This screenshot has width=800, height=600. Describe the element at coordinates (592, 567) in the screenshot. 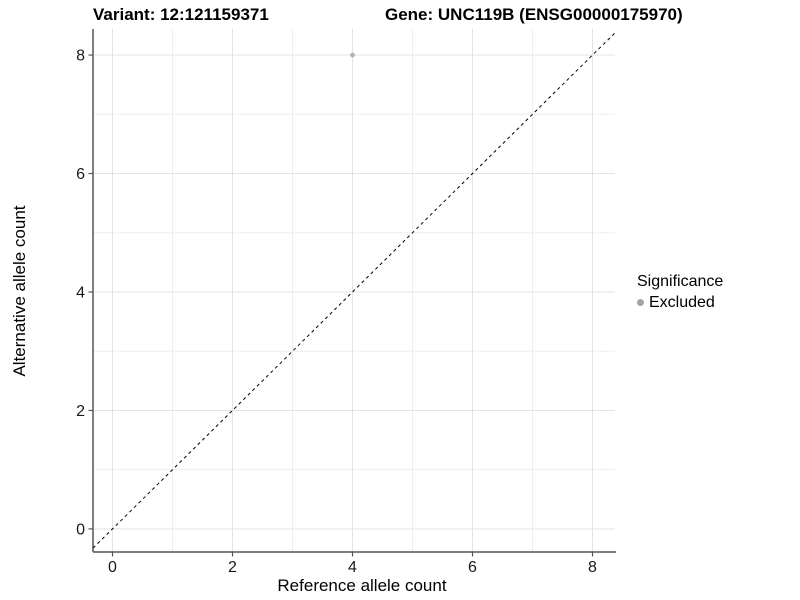

I see `x-tick-label: 8` at that location.